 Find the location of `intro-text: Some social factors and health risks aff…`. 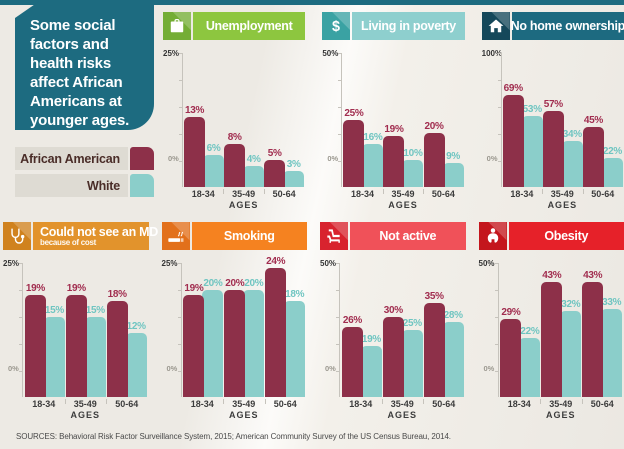

intro-text: Some social factors and health risks aff… is located at coordinates (80, 73).